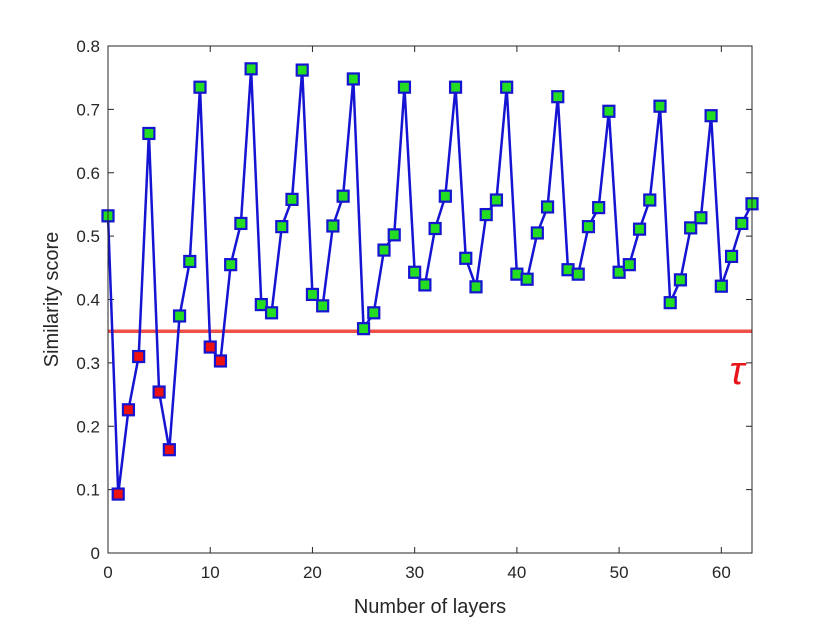 This screenshot has height=628, width=830. What do you see at coordinates (88, 426) in the screenshot?
I see `y-tick-label-2: 0.2` at bounding box center [88, 426].